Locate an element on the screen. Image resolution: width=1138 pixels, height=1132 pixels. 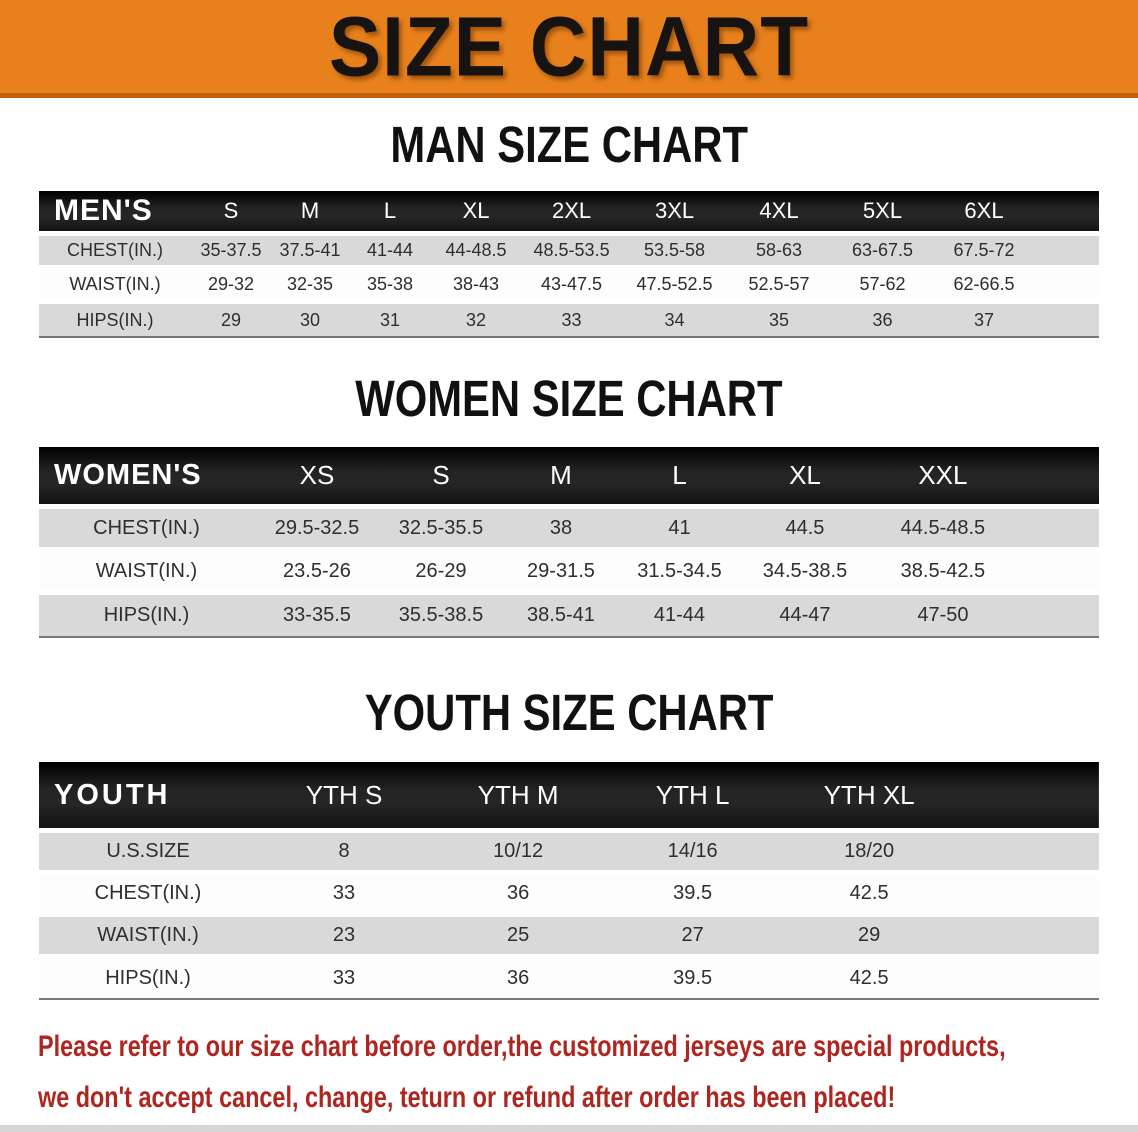
measurement-value: 23 is located at coordinates (344, 934).